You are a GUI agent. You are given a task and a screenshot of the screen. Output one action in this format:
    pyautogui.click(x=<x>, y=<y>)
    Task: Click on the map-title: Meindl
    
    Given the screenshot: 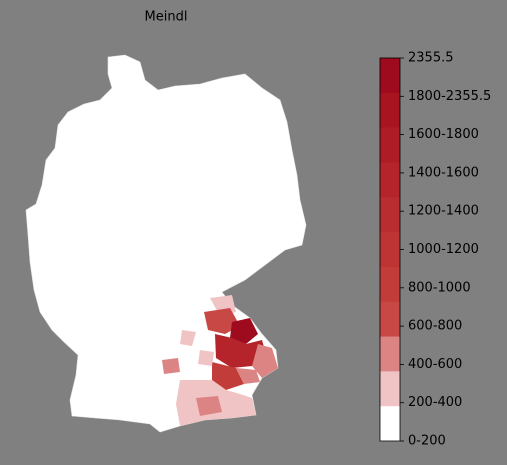 What is the action you would take?
    pyautogui.click(x=166, y=17)
    